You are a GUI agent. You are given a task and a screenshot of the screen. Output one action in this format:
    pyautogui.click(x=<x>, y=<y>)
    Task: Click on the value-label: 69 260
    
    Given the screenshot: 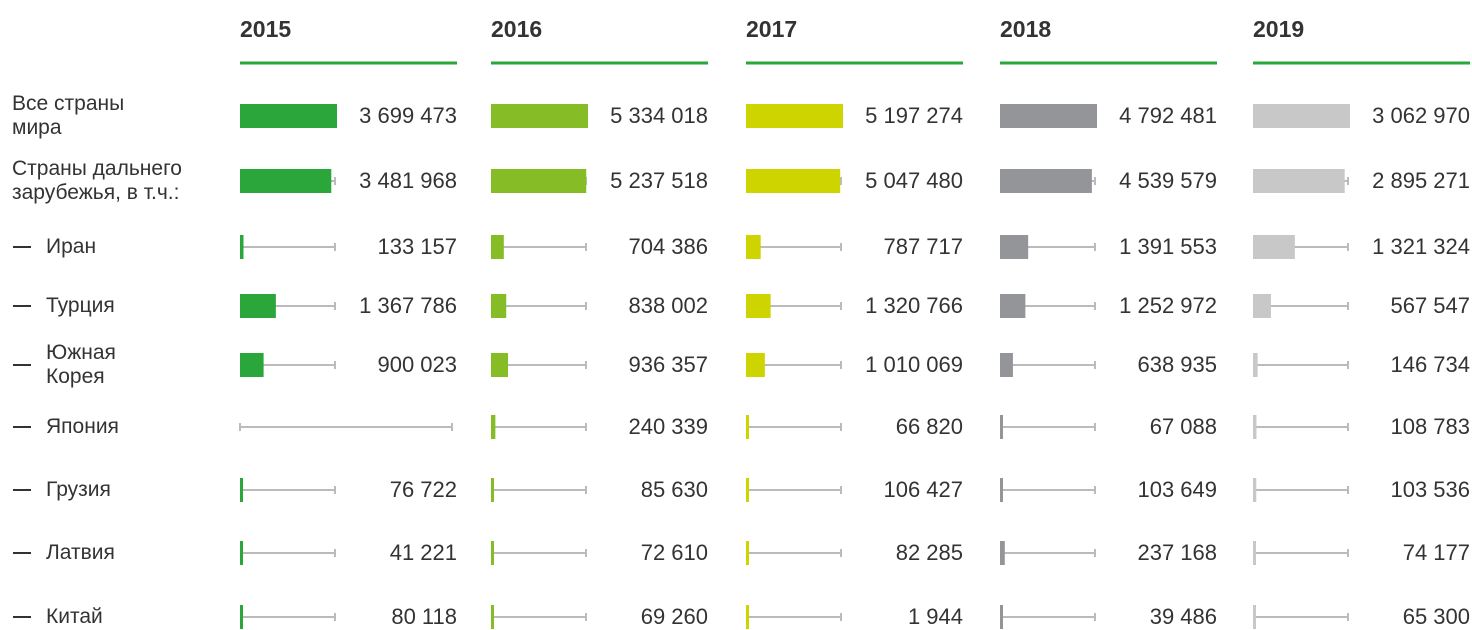 What is the action you would take?
    pyautogui.click(x=674, y=616)
    